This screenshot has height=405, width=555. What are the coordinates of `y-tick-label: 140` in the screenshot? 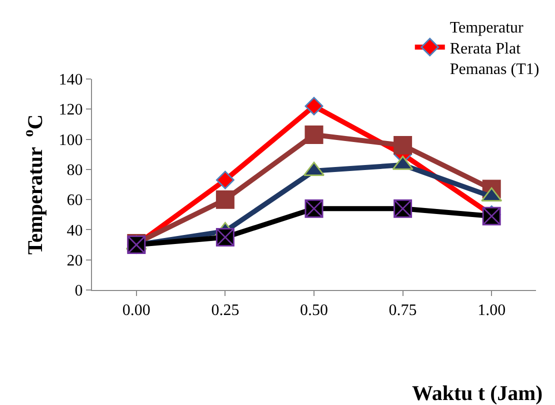 It's located at (70, 80).